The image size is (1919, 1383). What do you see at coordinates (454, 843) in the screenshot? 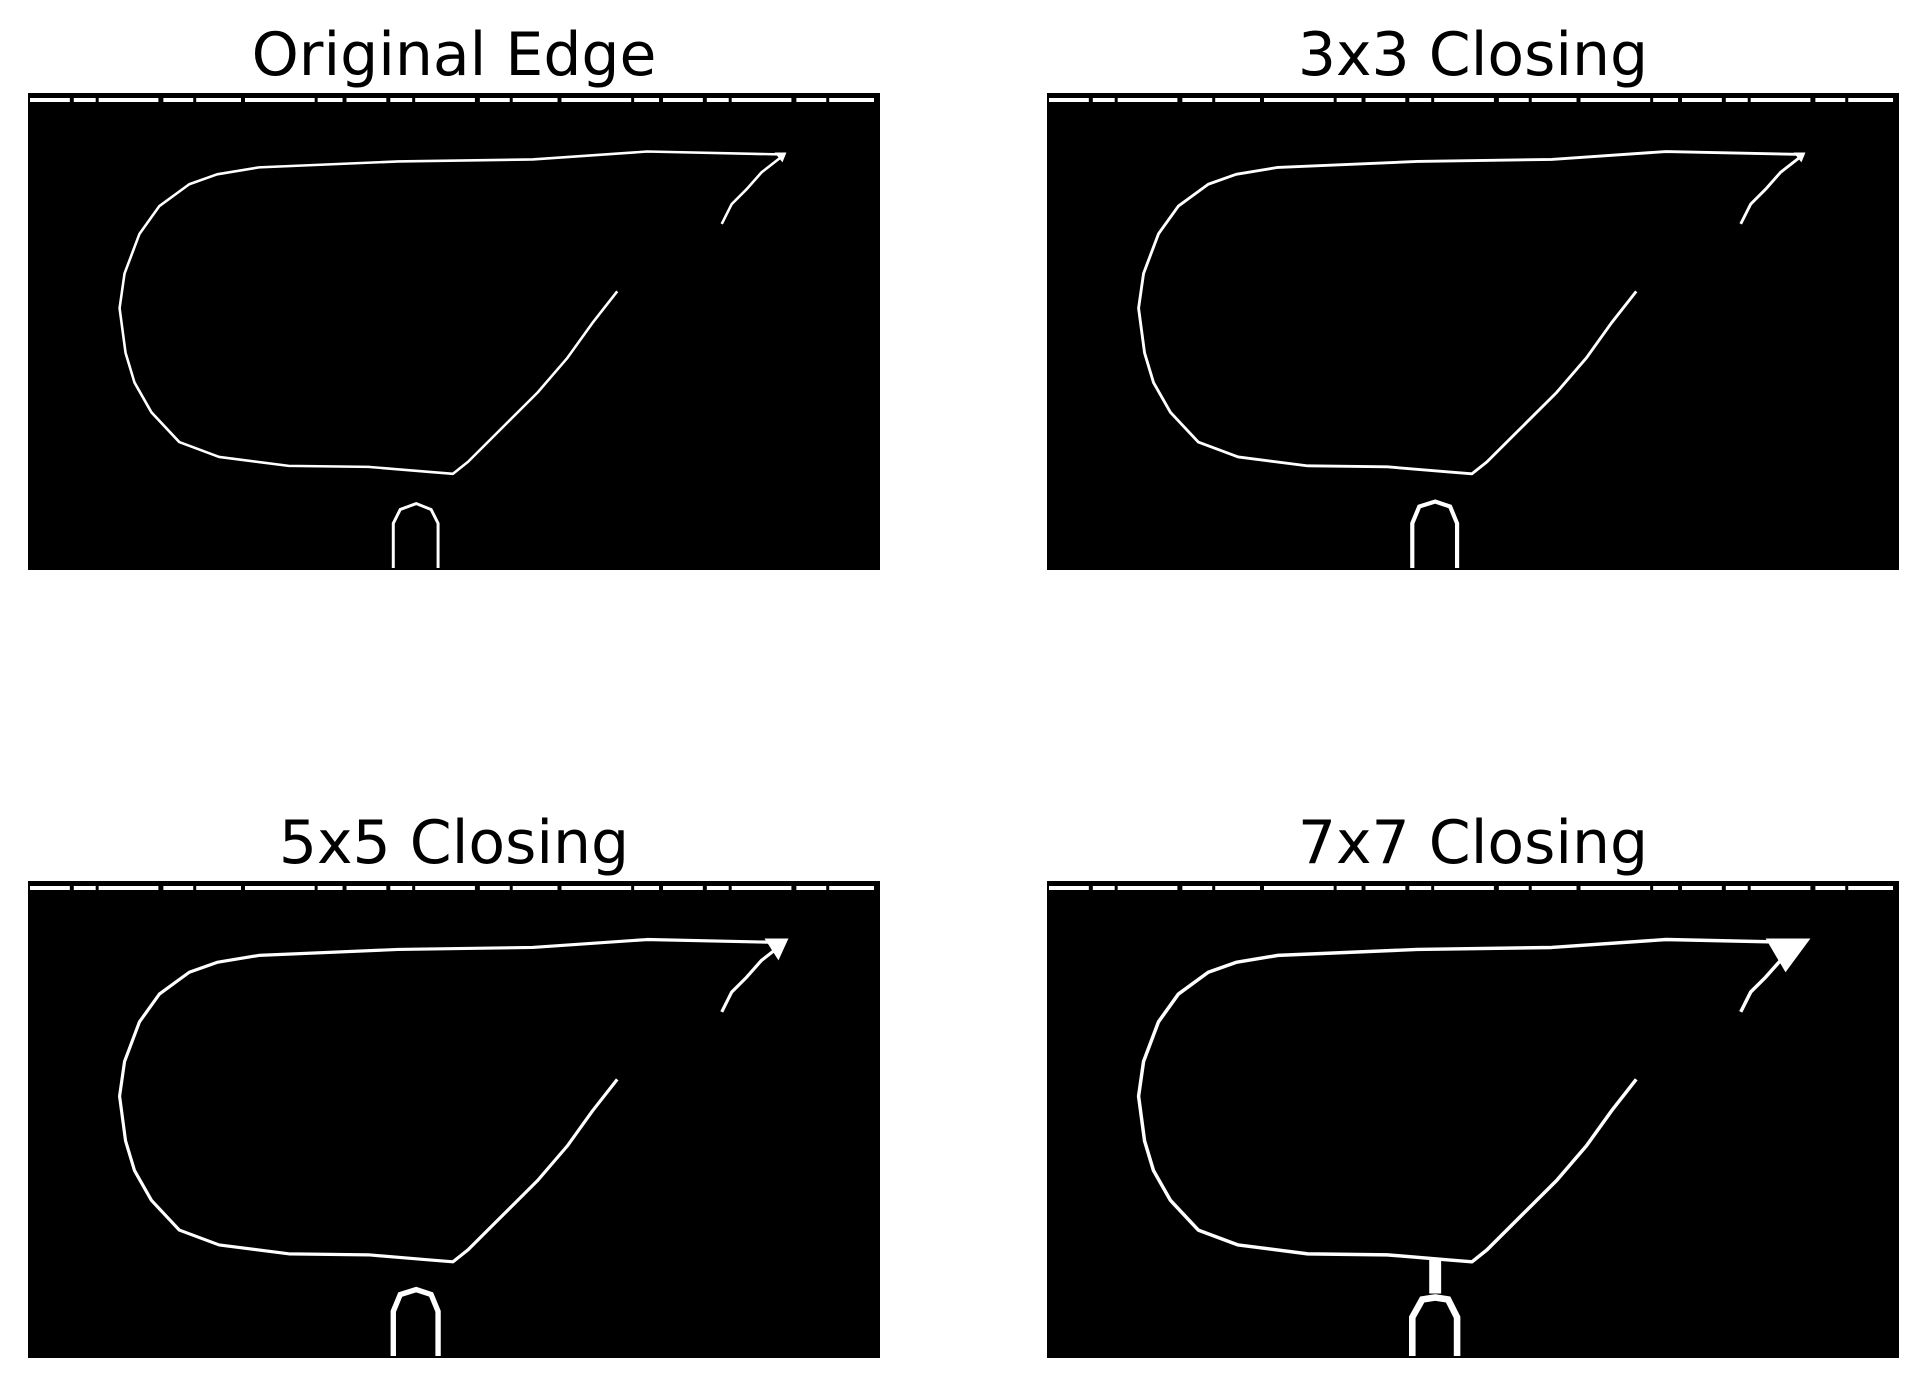
I see `panel-title: 5x5 Closing` at bounding box center [454, 843].